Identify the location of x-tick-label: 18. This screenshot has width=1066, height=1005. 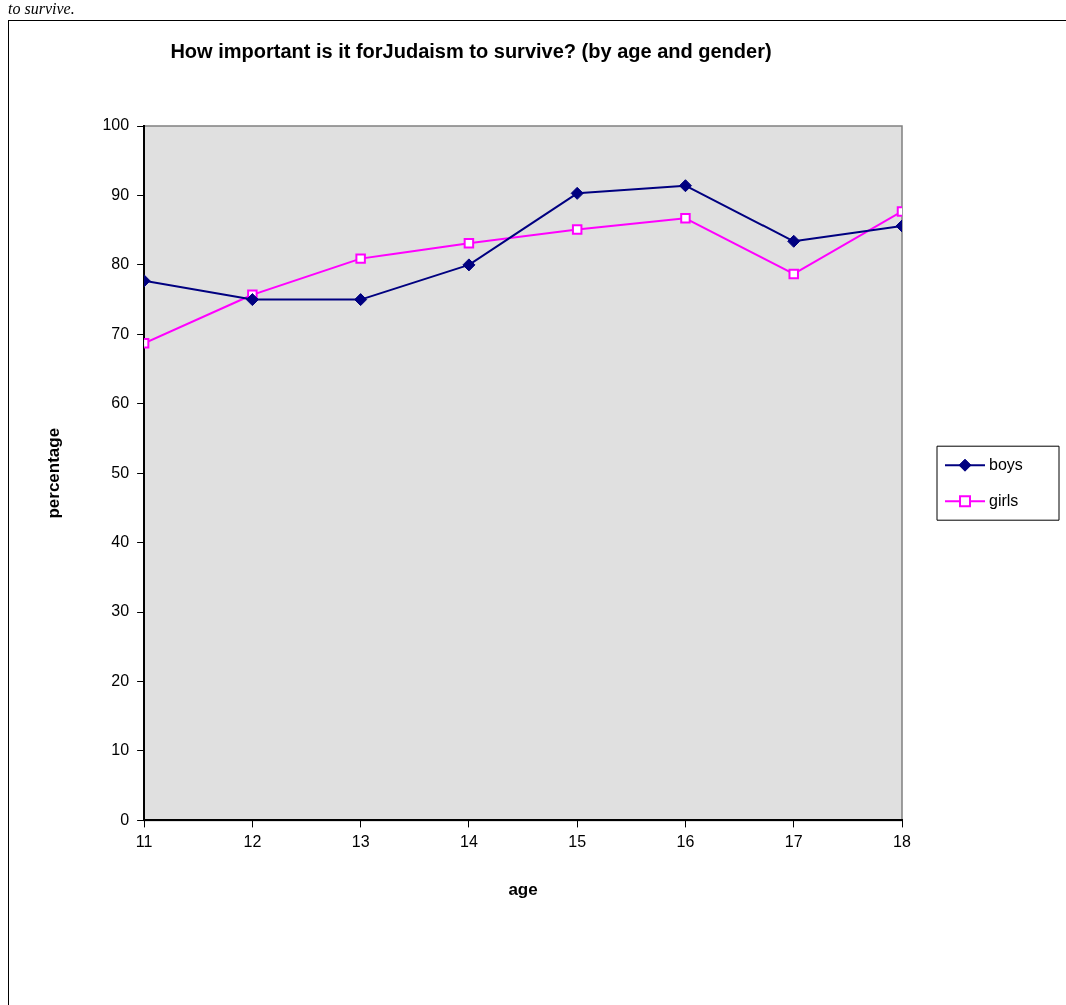
(902, 842).